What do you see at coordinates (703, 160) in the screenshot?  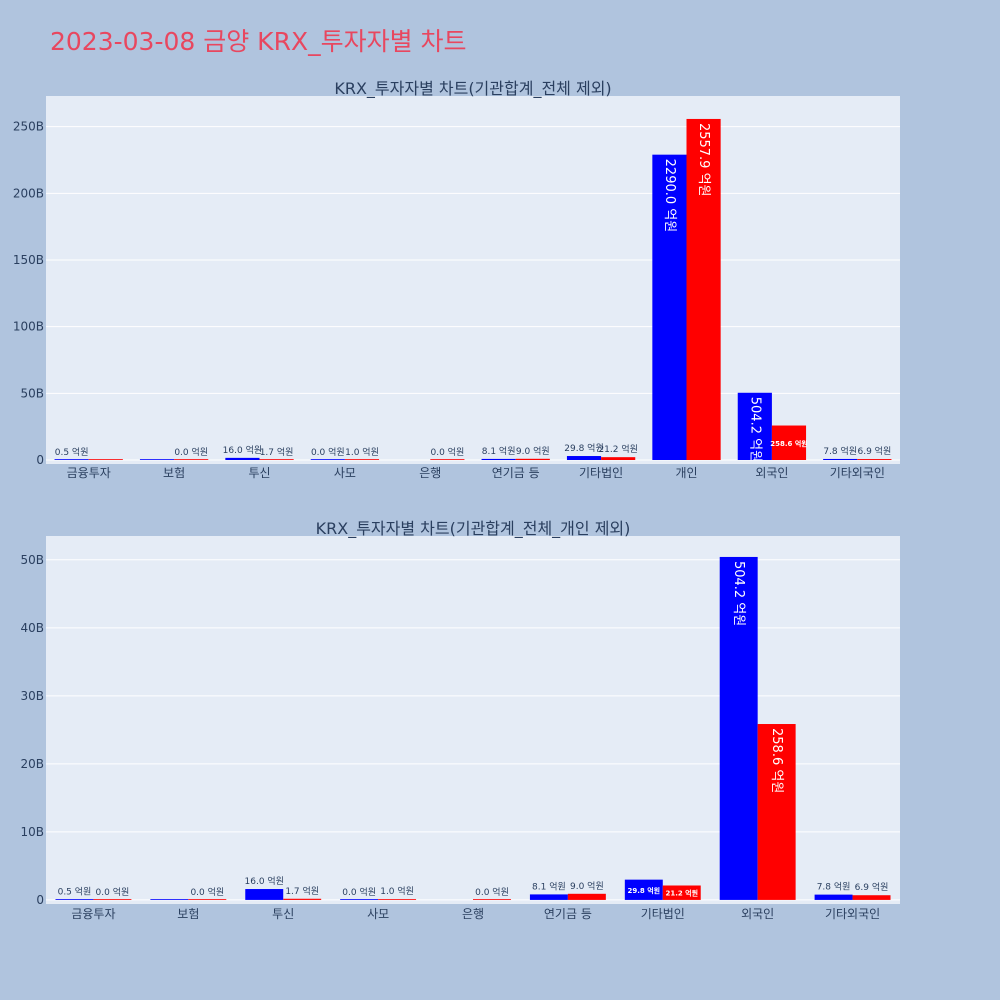 I see `data-label: 2557.9 억원` at bounding box center [703, 160].